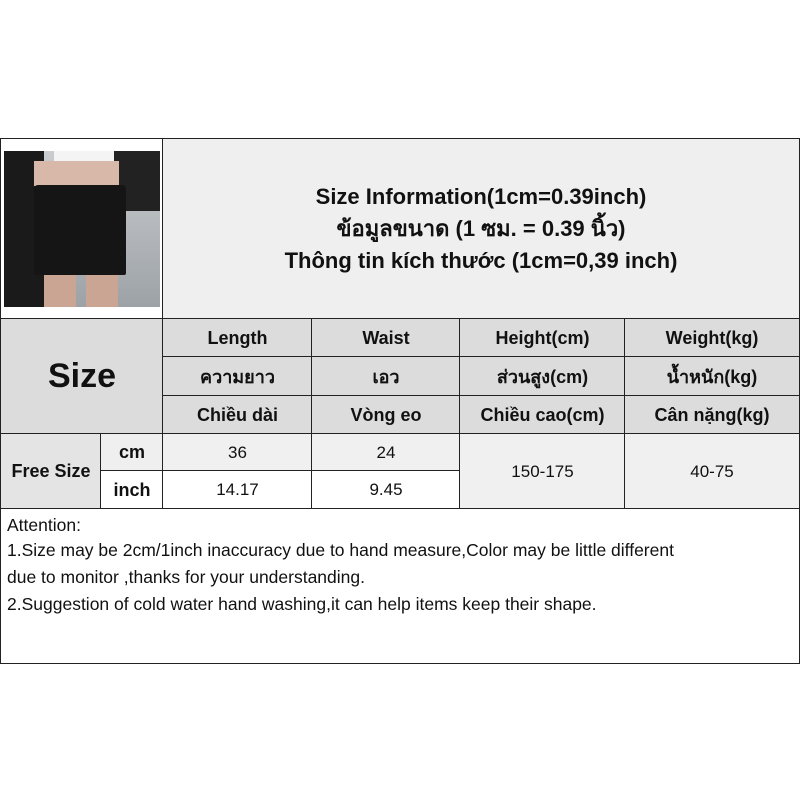 This screenshot has width=800, height=800. I want to click on free-size-label: Free Size, so click(51, 471).